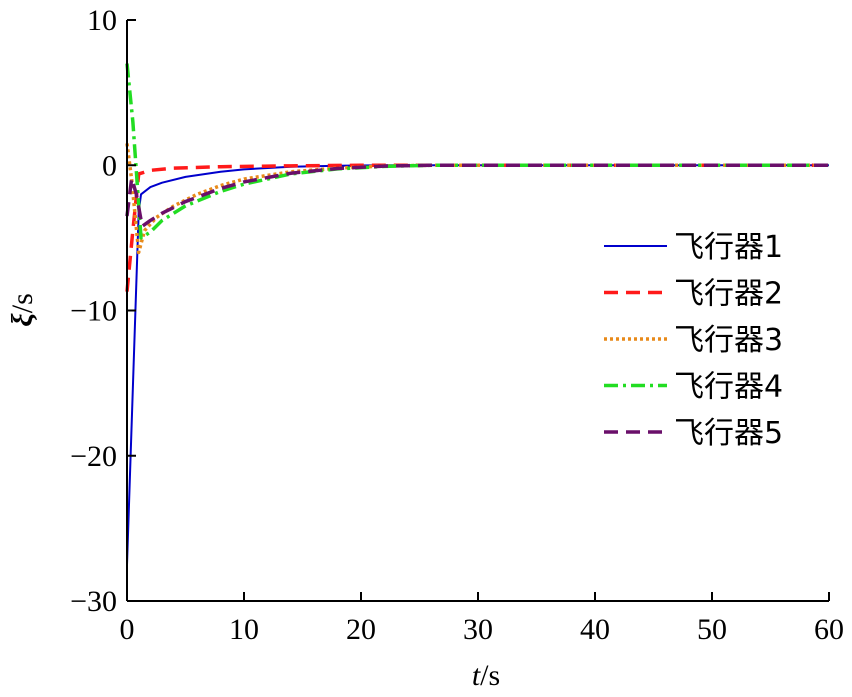 This screenshot has height=697, width=852. I want to click on y-tick-label: −10, so click(93, 311).